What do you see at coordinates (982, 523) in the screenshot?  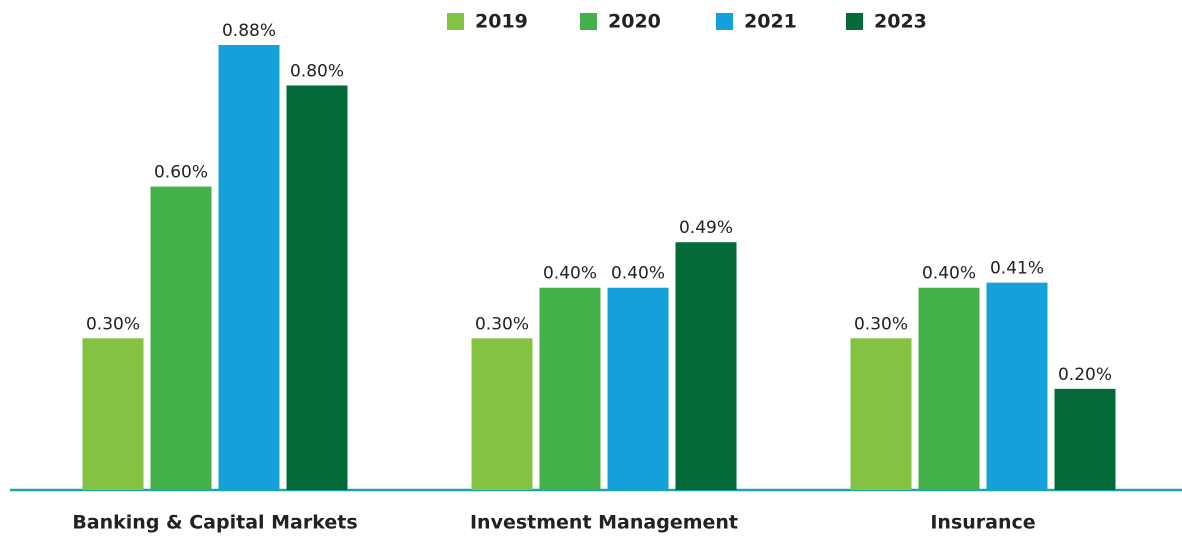 I see `category-label: Insurance` at bounding box center [982, 523].